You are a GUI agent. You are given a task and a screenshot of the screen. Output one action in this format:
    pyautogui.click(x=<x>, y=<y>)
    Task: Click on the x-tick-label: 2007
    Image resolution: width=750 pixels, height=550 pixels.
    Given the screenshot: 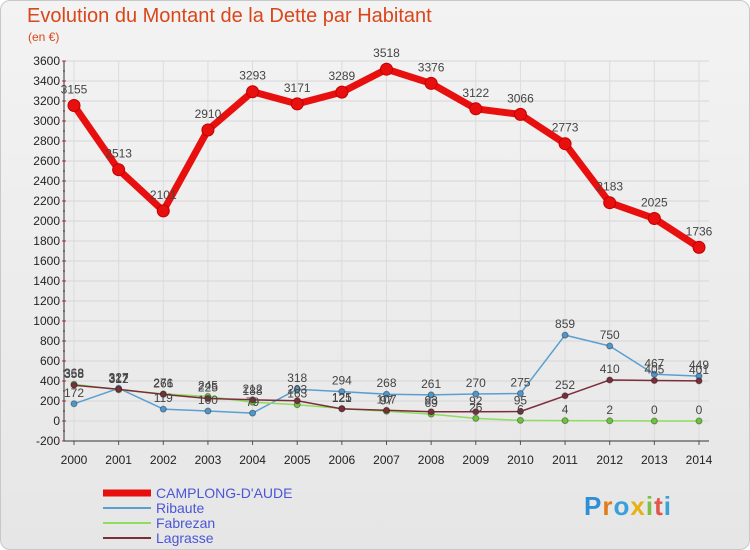 What is the action you would take?
    pyautogui.click(x=386, y=460)
    